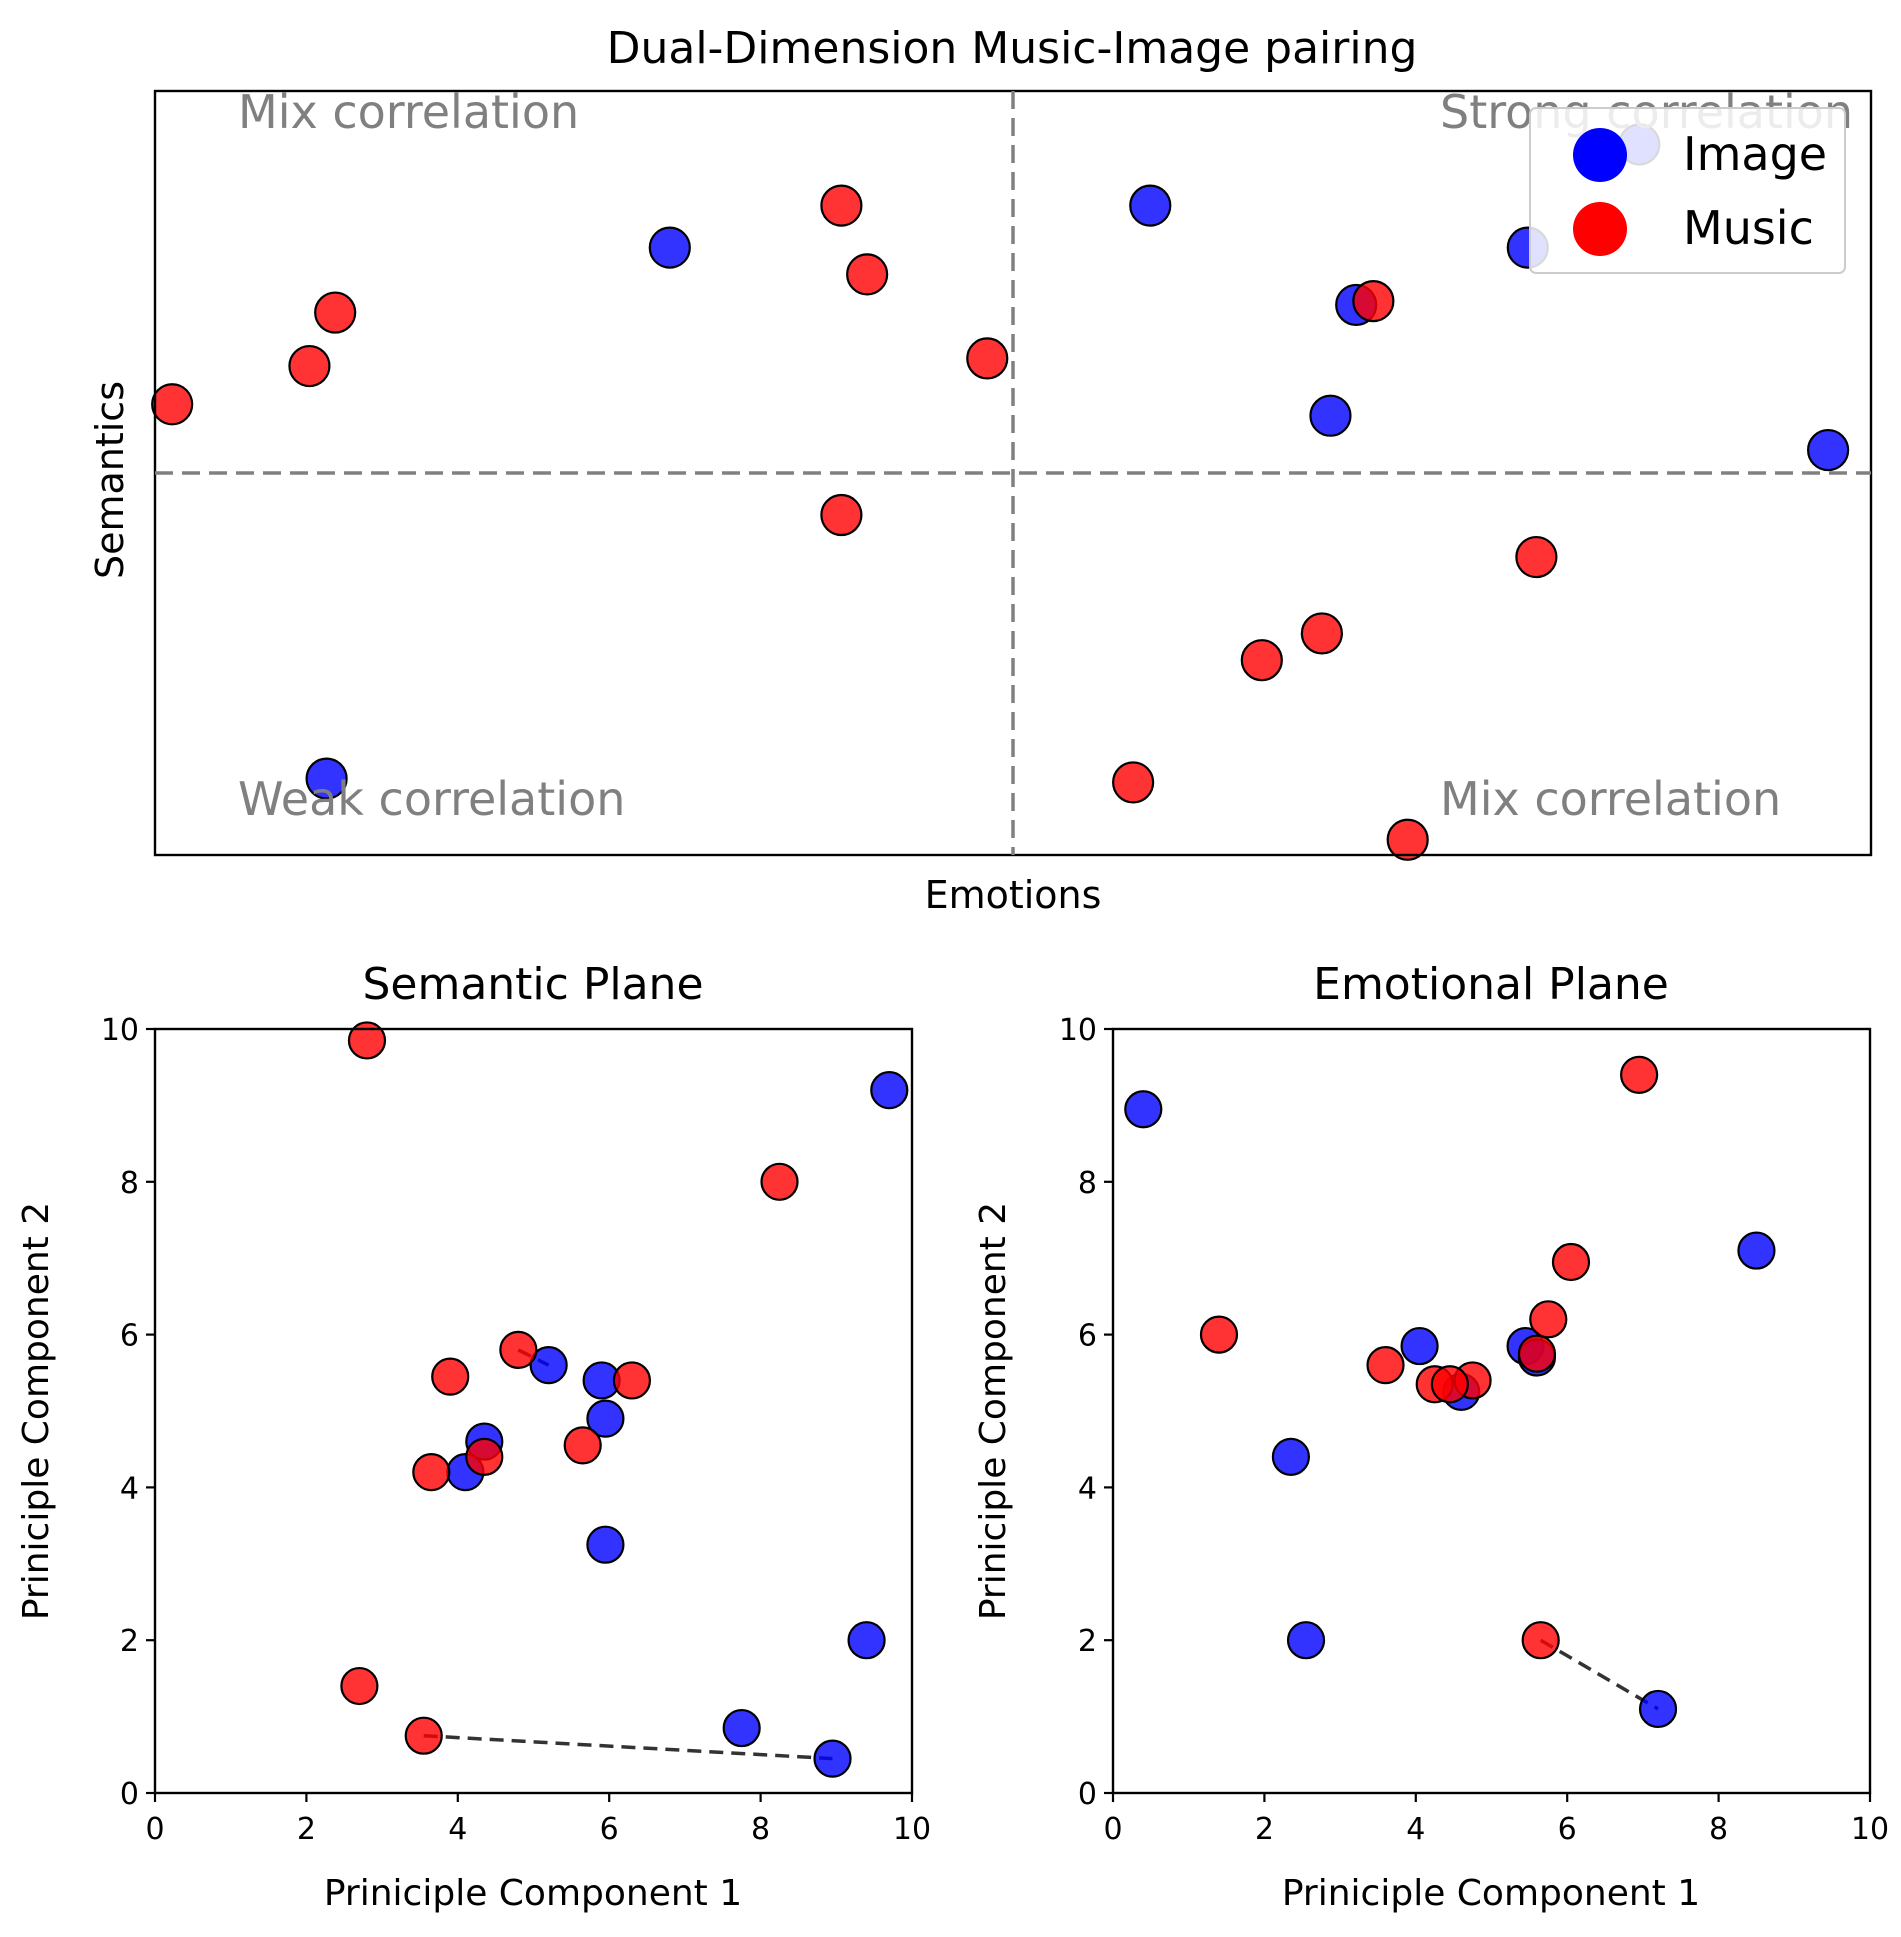 The width and height of the screenshot is (1901, 1937). What do you see at coordinates (1600, 155) in the screenshot?
I see `legend-marker-image` at bounding box center [1600, 155].